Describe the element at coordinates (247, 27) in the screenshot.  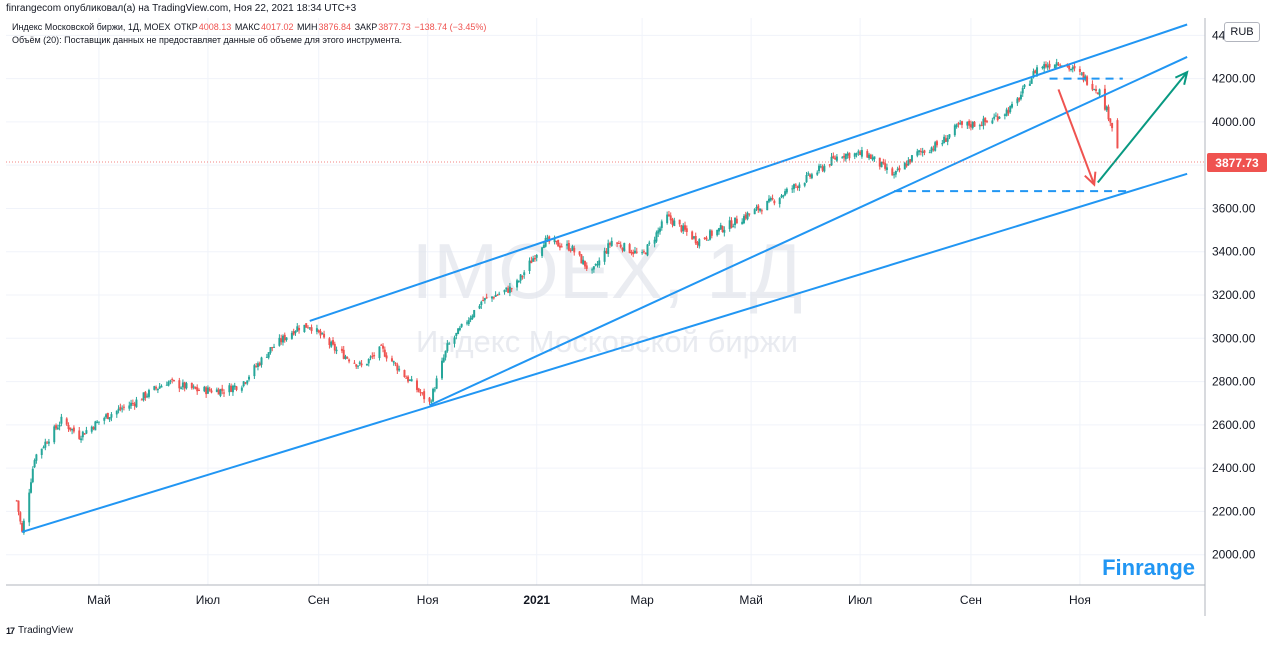
I see `high-label: МАКС` at that location.